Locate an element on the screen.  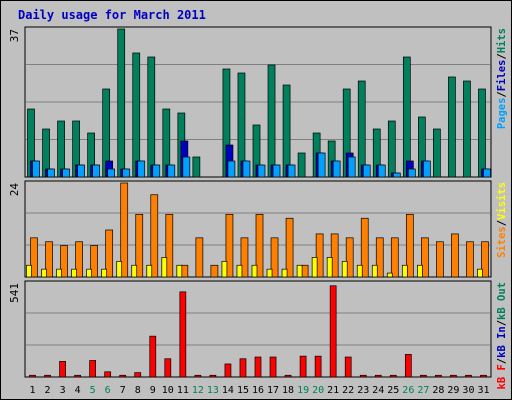
panel-legend: Sites/Visits is located at coordinates (502, 220).